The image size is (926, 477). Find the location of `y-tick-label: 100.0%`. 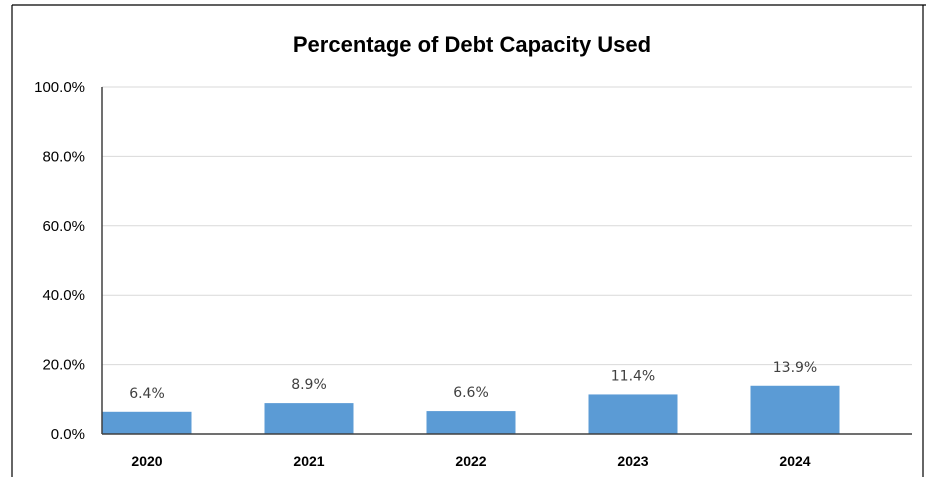

y-tick-label: 100.0% is located at coordinates (59, 87).